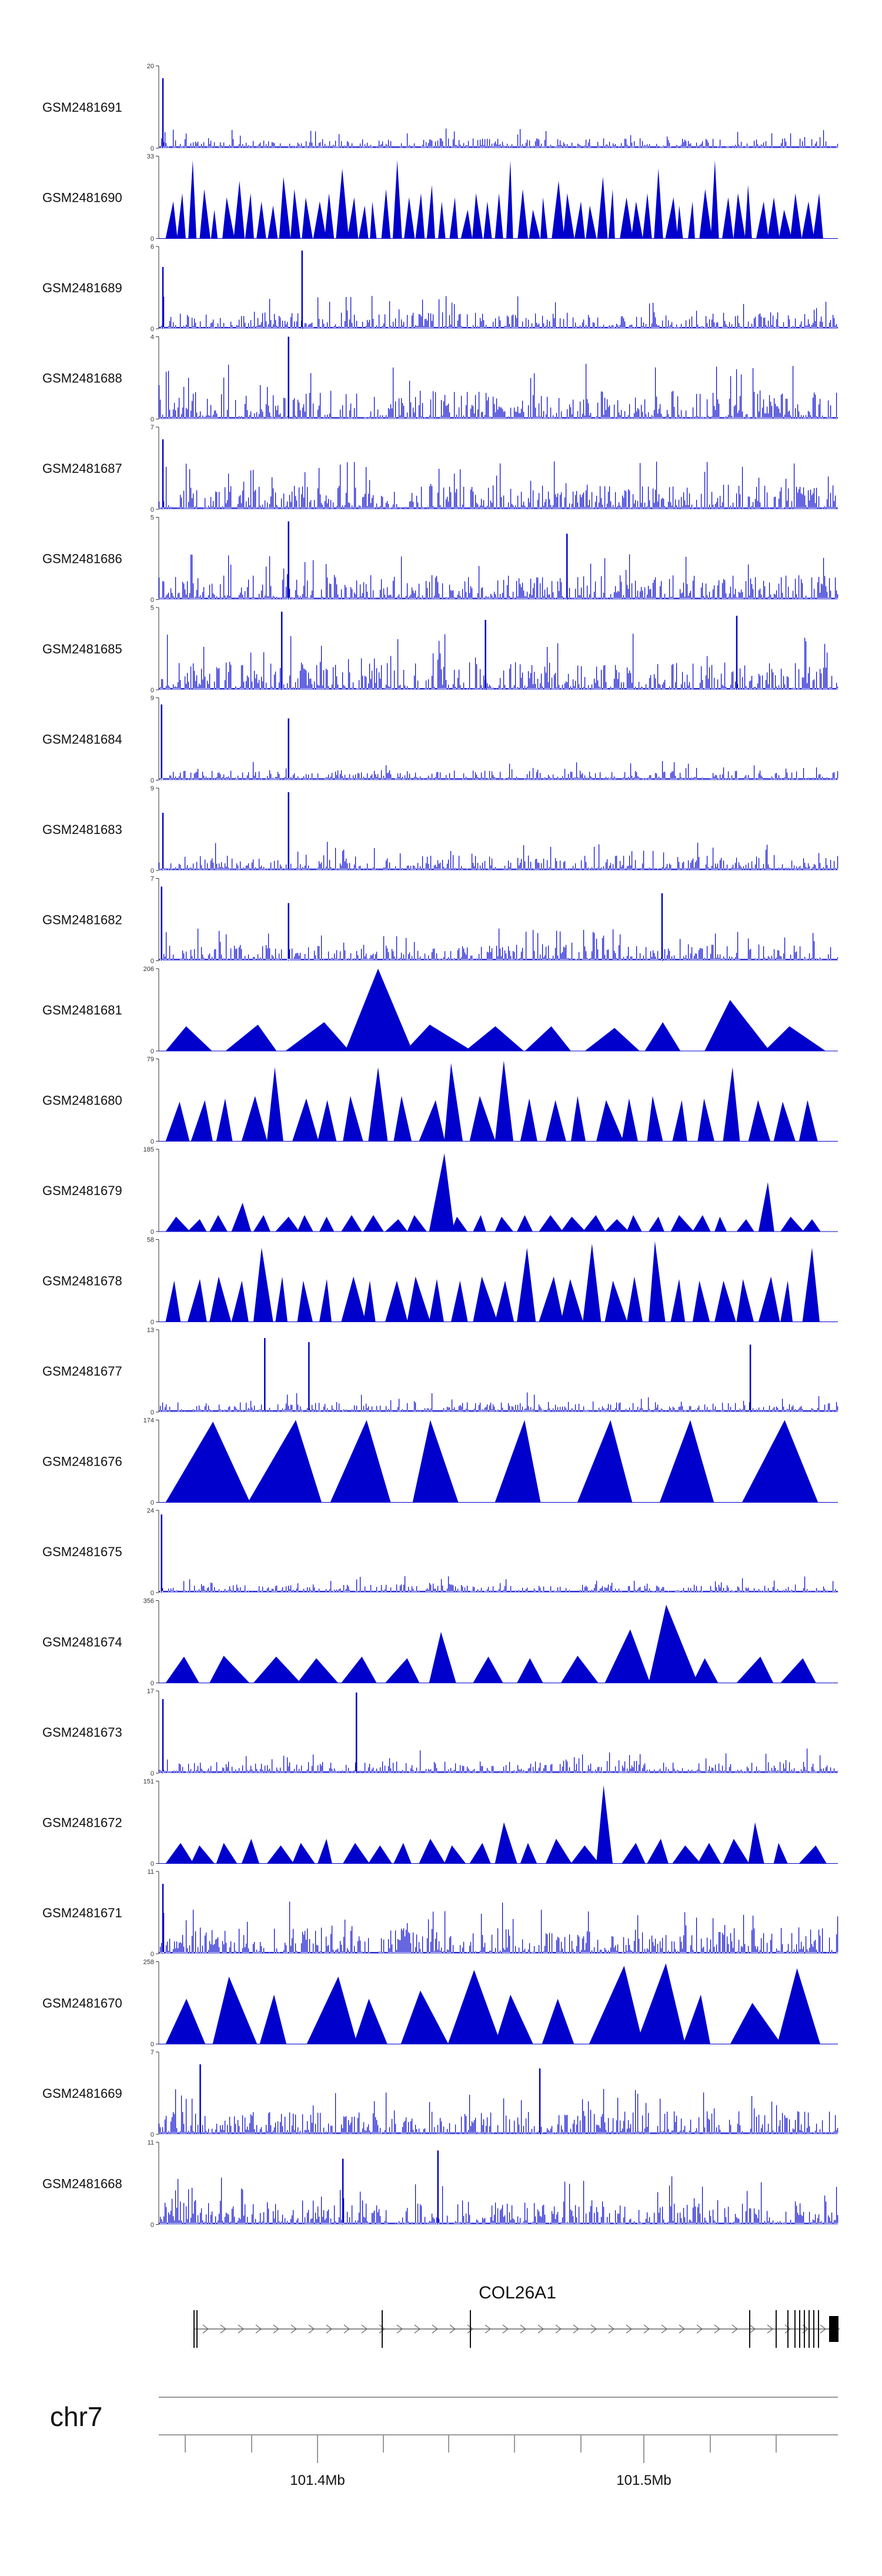  What do you see at coordinates (833, 2329) in the screenshot?
I see `exon-block` at bounding box center [833, 2329].